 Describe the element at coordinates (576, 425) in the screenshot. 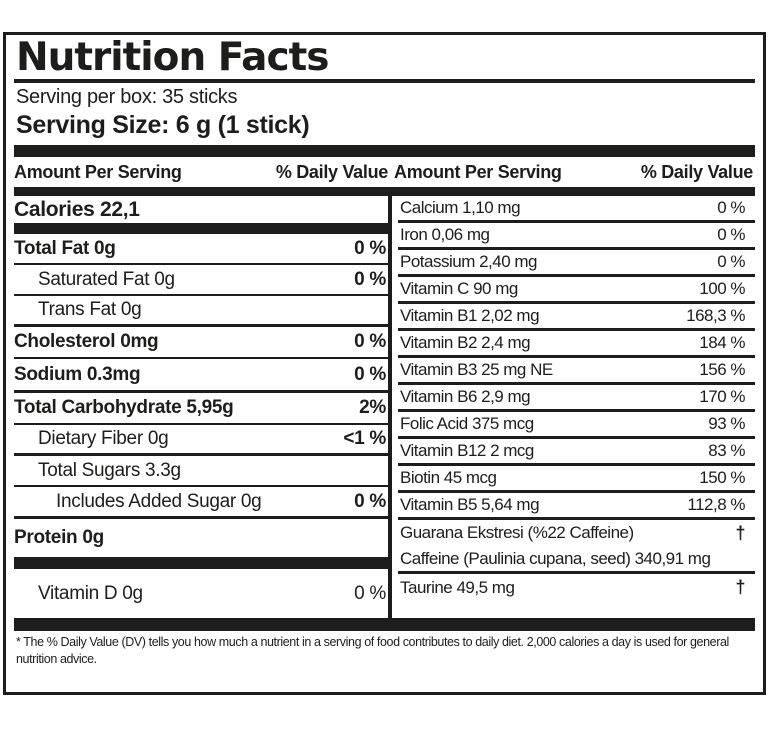

I see `row-folic-acid: Folic Acid 375 mcg 93 %` at that location.